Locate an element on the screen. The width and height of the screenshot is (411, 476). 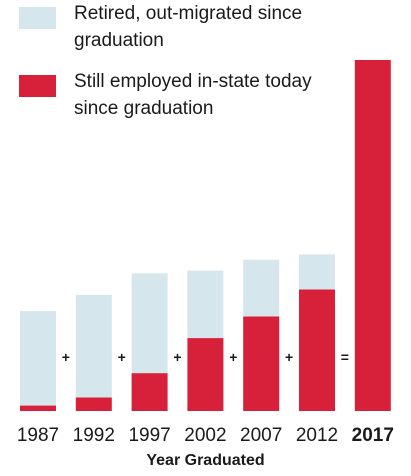
bar-employed-1997 is located at coordinates (149, 392).